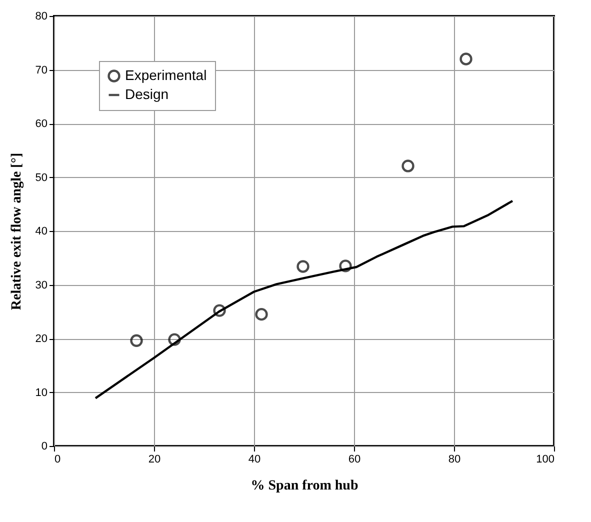 This screenshot has width=591, height=522. Describe the element at coordinates (166, 75) in the screenshot. I see `legend-label: Experimental` at that location.